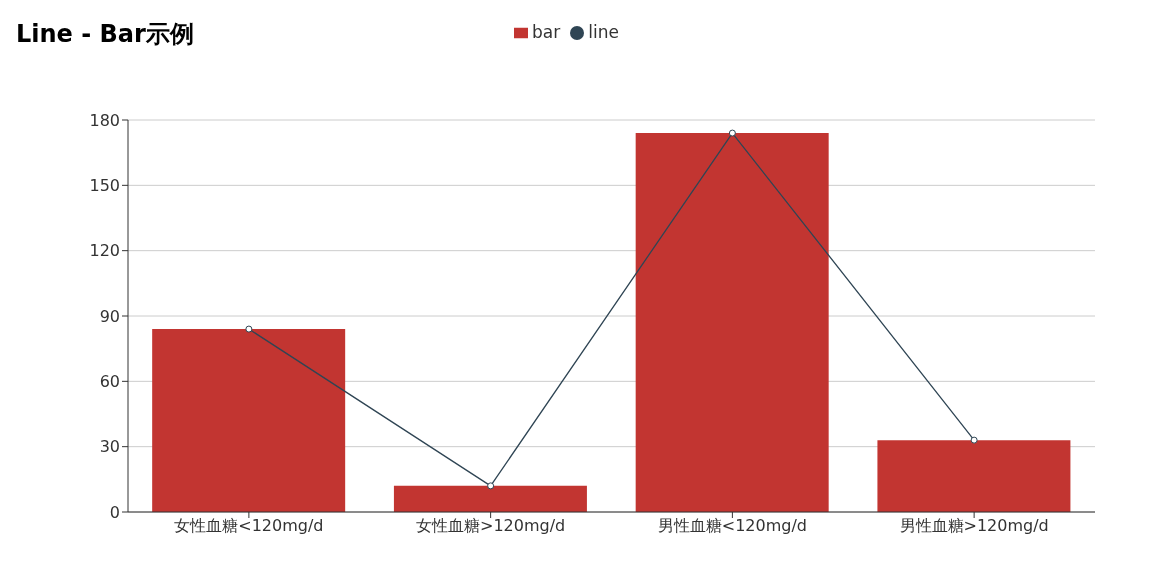  I want to click on y-tick-label: 120, so click(104, 251).